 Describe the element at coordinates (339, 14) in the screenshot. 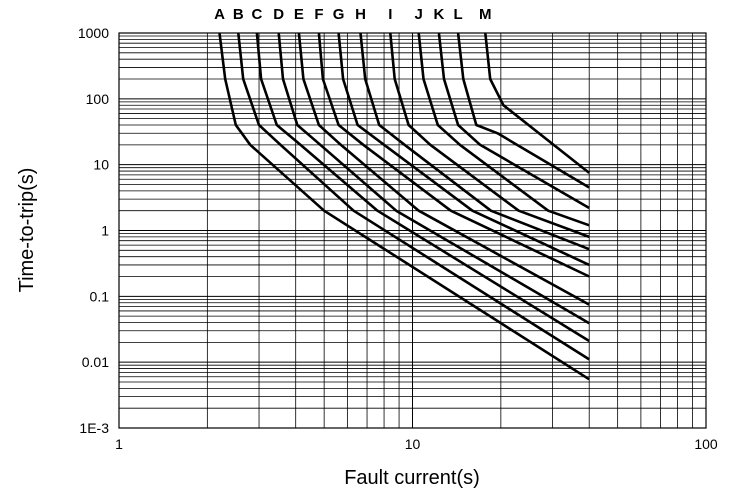

I see `curve-label-g: G` at that location.